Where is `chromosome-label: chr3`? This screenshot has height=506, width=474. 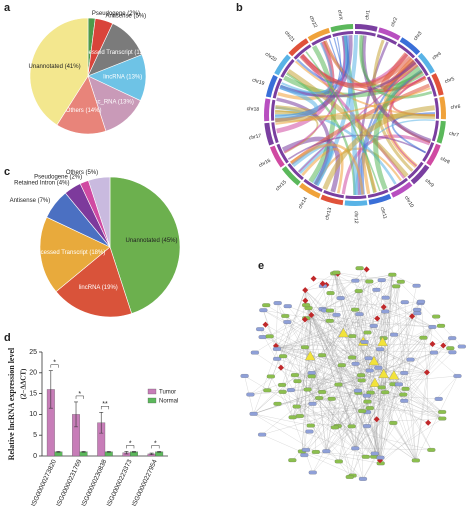 chromosome-label: chr3 is located at coordinates (418, 36).